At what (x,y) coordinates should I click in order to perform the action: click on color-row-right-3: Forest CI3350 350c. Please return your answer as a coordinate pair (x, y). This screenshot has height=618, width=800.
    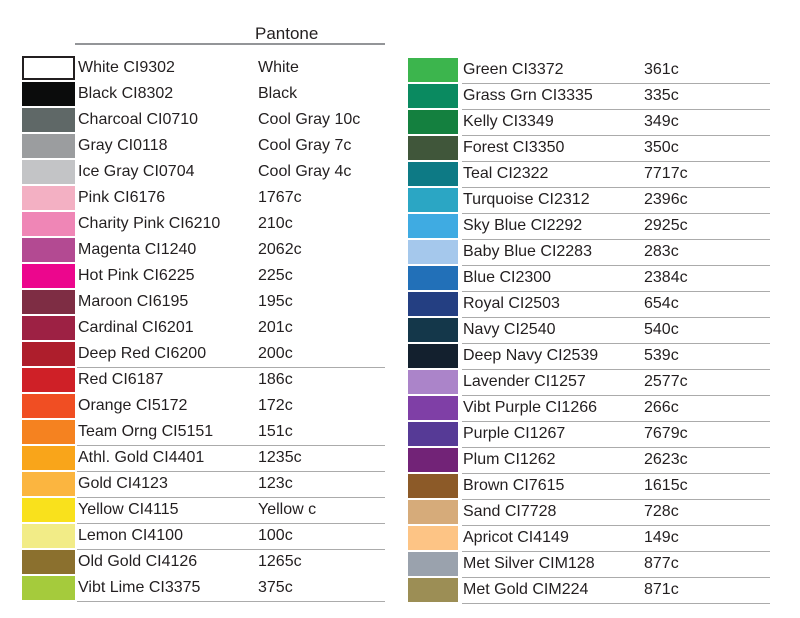
    Looking at the image, I should click on (589, 149).